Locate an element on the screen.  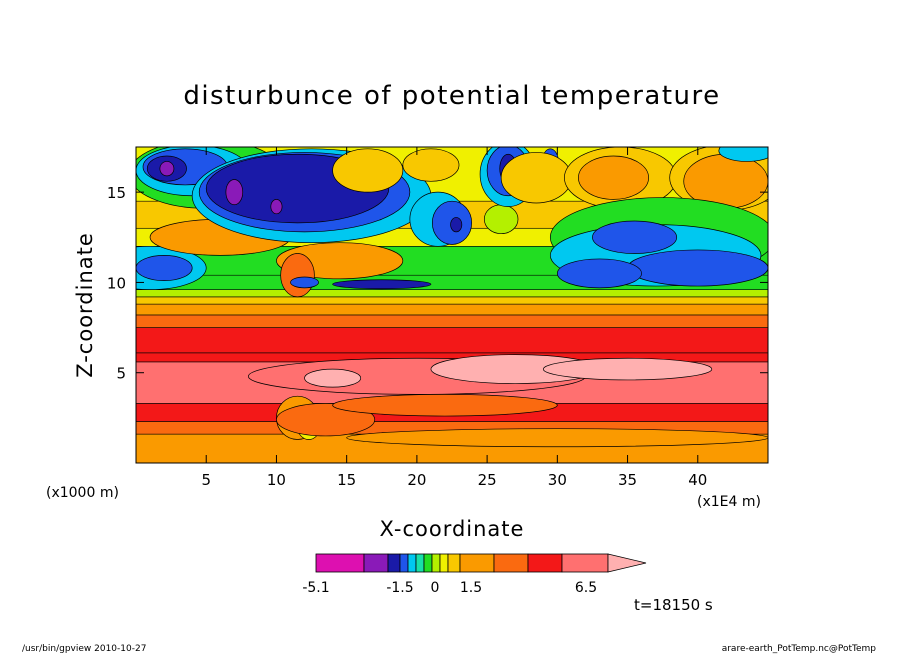
x-unit-left-label: (x1000 m) is located at coordinates (82, 493).